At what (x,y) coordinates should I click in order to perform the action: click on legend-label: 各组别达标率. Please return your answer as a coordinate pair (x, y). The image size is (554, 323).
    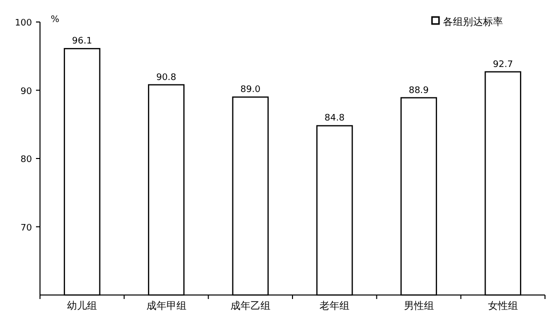
    Looking at the image, I should click on (473, 22).